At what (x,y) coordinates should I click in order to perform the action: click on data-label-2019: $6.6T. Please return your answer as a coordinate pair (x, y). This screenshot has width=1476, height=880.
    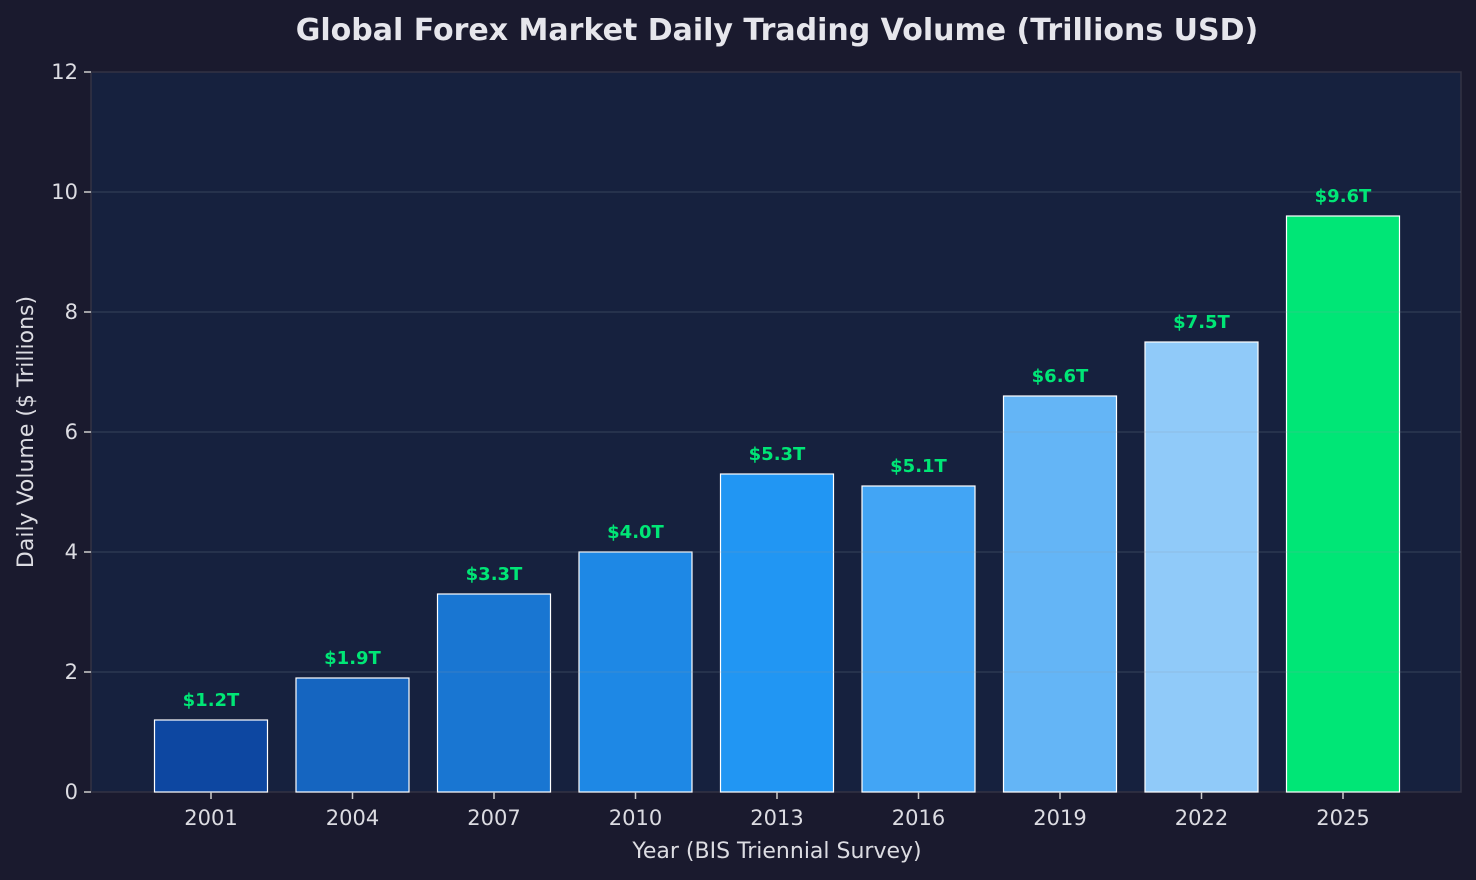
    Looking at the image, I should click on (1060, 376).